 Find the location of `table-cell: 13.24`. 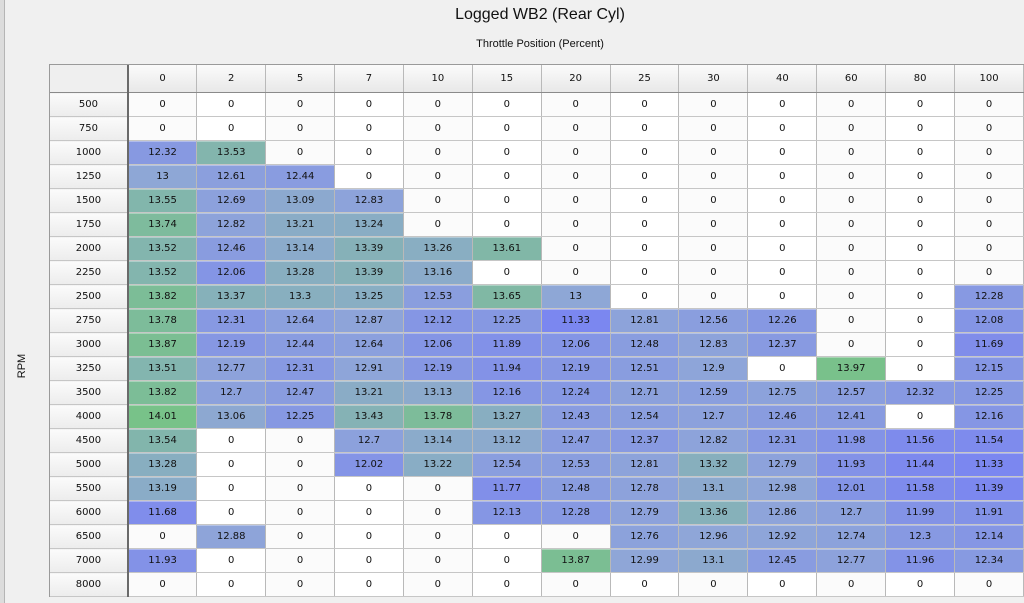

table-cell: 13.24 is located at coordinates (369, 224).